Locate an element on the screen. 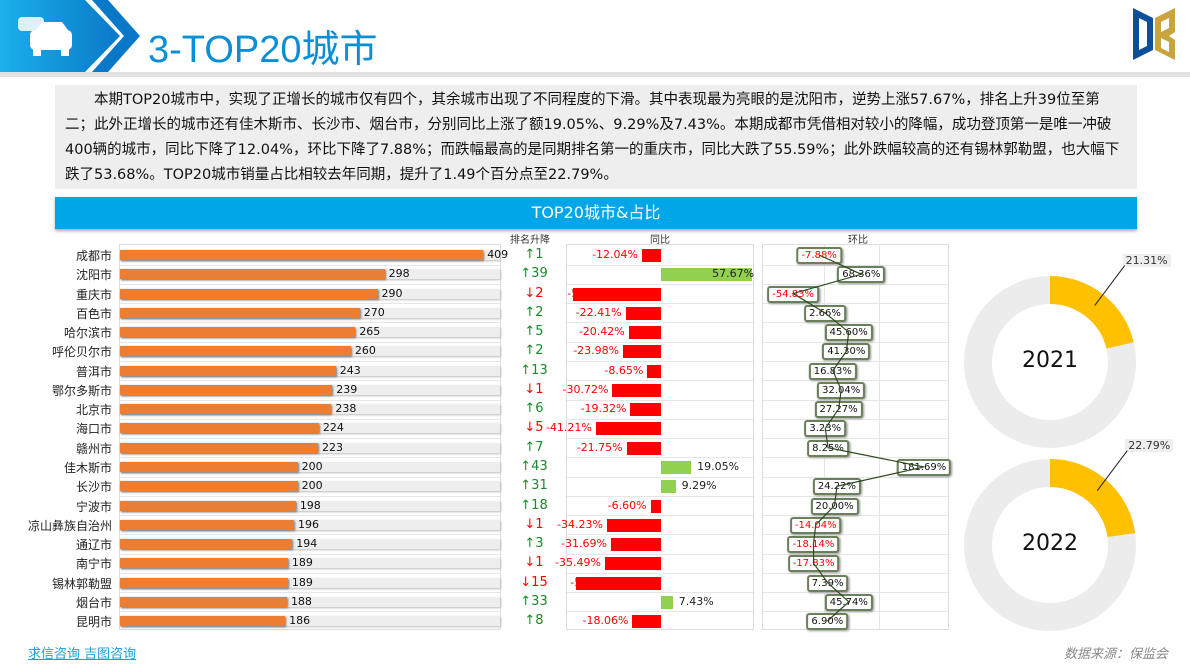 The height and width of the screenshot is (669, 1190). city-label: 昆明市 is located at coordinates (93, 622).